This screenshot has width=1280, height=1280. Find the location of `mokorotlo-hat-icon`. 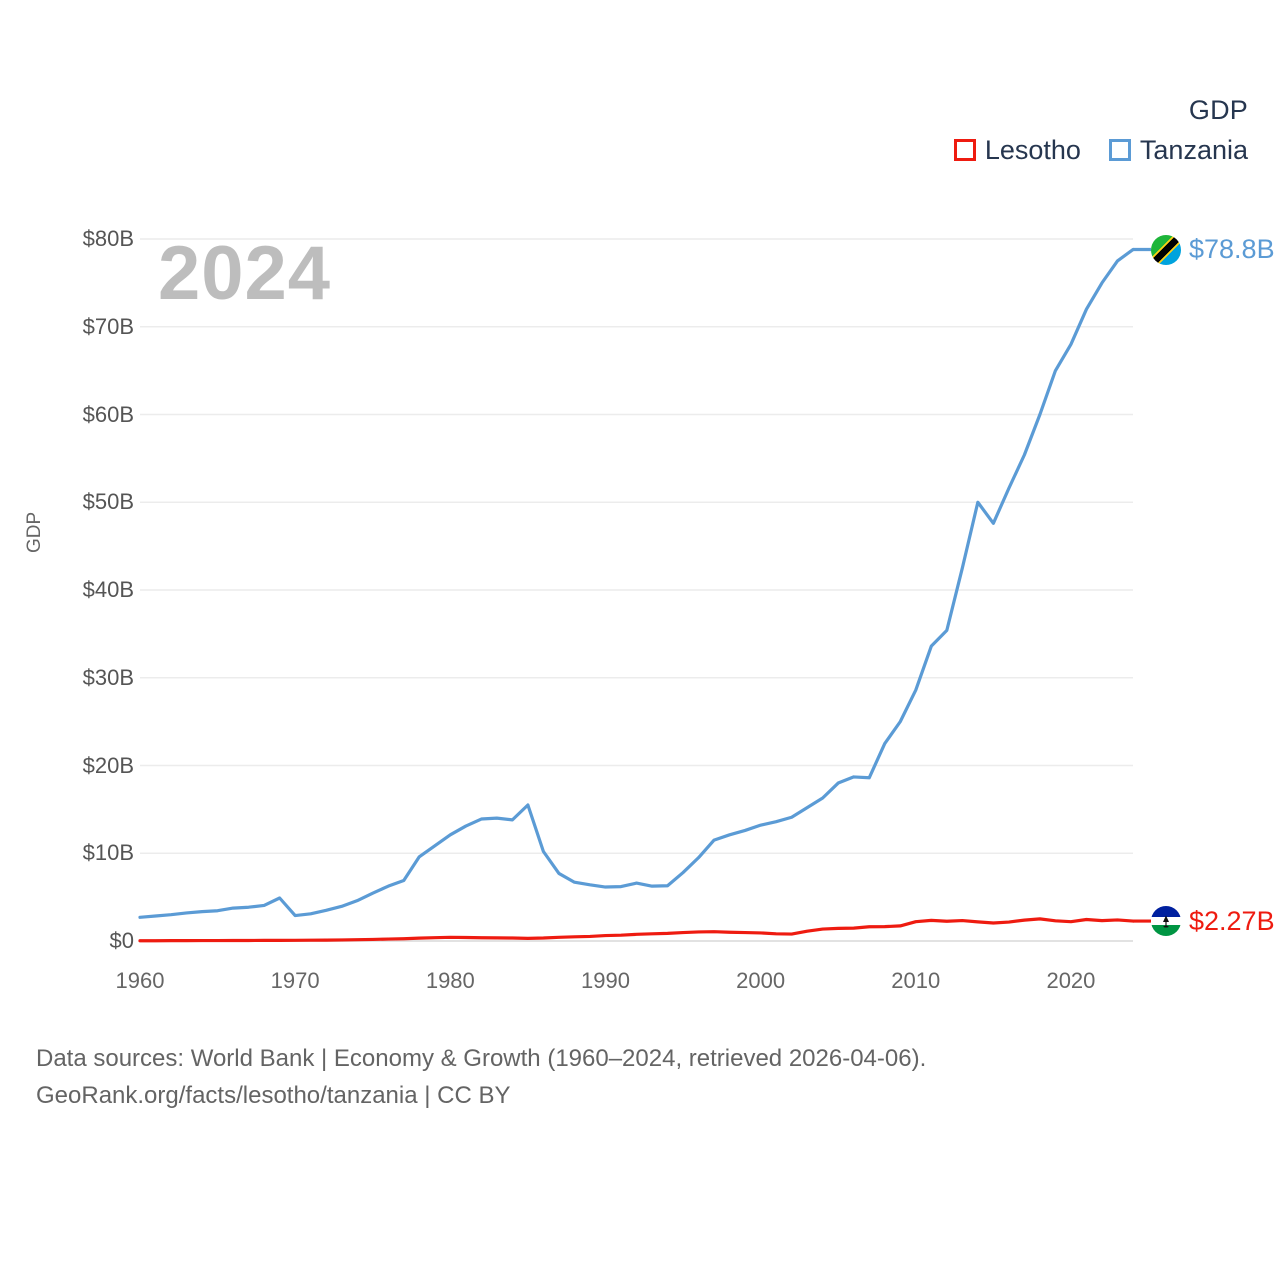

mokorotlo-hat-icon is located at coordinates (1166, 921).